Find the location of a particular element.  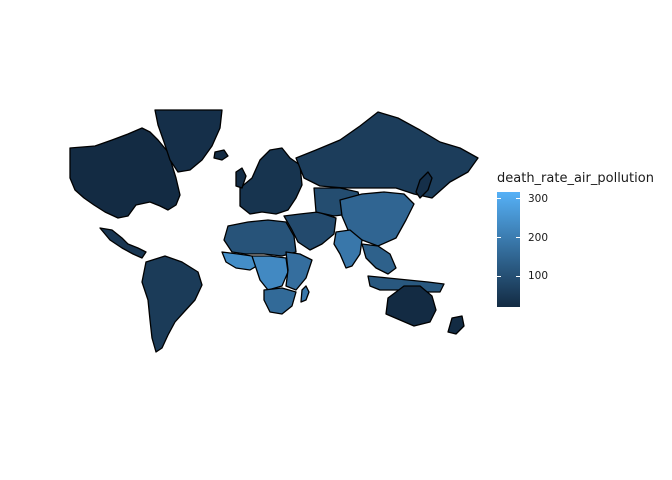

region-japan is located at coordinates (424, 185).